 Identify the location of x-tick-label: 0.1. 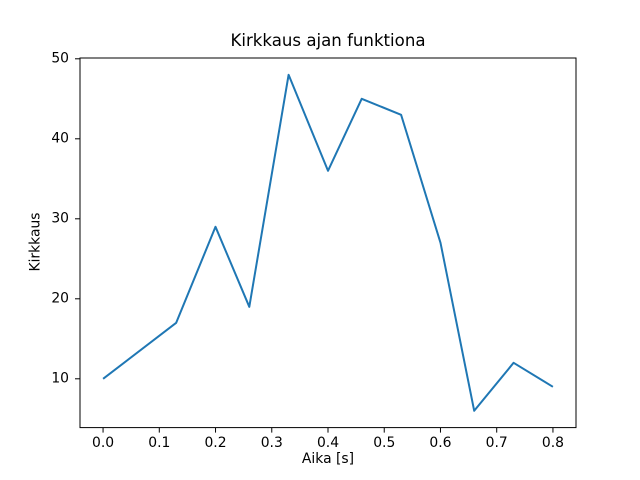
(159, 443).